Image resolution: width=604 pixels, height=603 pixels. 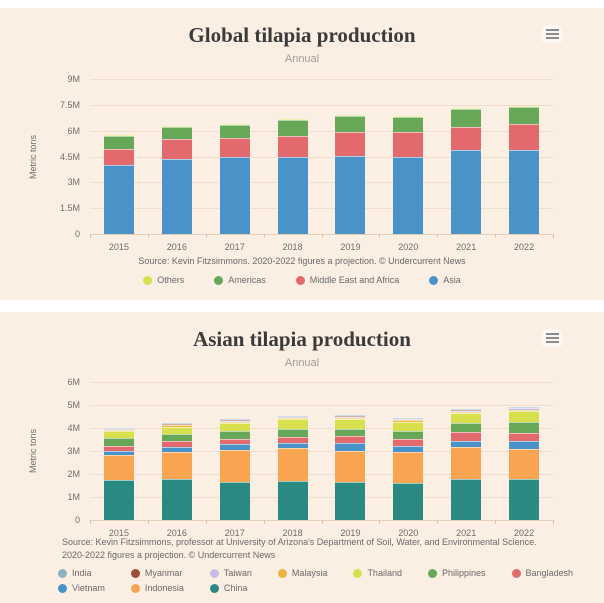 I want to click on bar-segment-taiwan-2019, so click(x=350, y=417).